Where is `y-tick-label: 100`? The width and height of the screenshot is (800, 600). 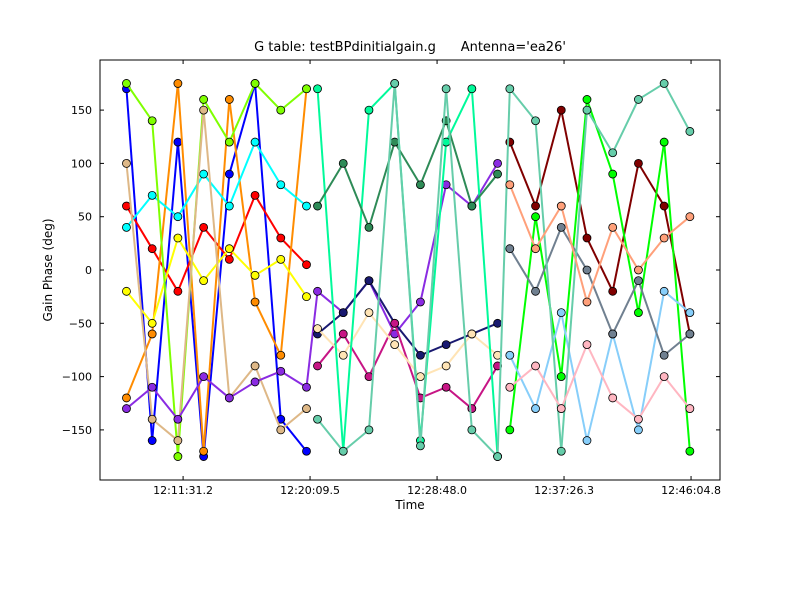 y-tick-label: 100 is located at coordinates (81, 163).